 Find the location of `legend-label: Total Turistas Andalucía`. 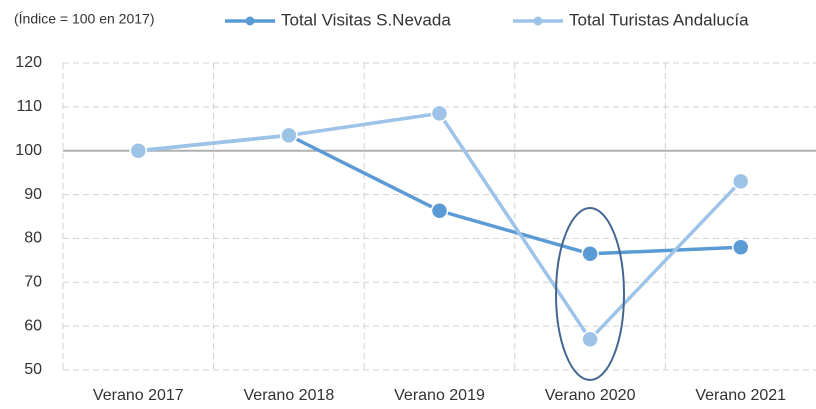

legend-label: Total Turistas Andalucía is located at coordinates (659, 19).